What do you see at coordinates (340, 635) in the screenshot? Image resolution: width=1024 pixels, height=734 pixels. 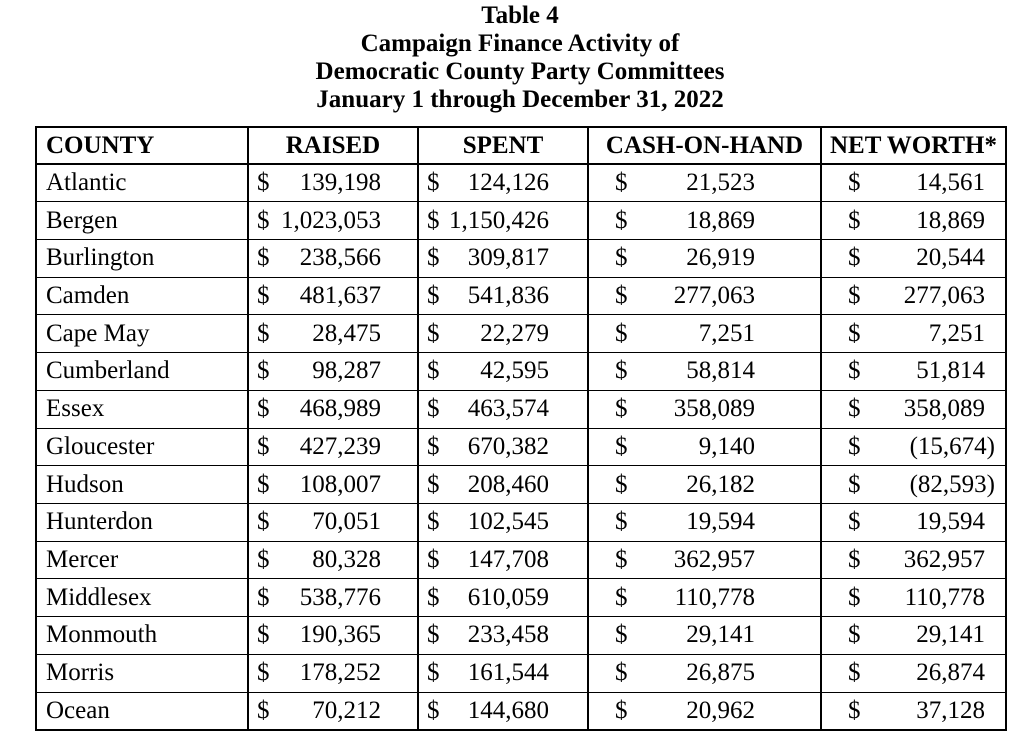 I see `amount-value: 190,365` at bounding box center [340, 635].